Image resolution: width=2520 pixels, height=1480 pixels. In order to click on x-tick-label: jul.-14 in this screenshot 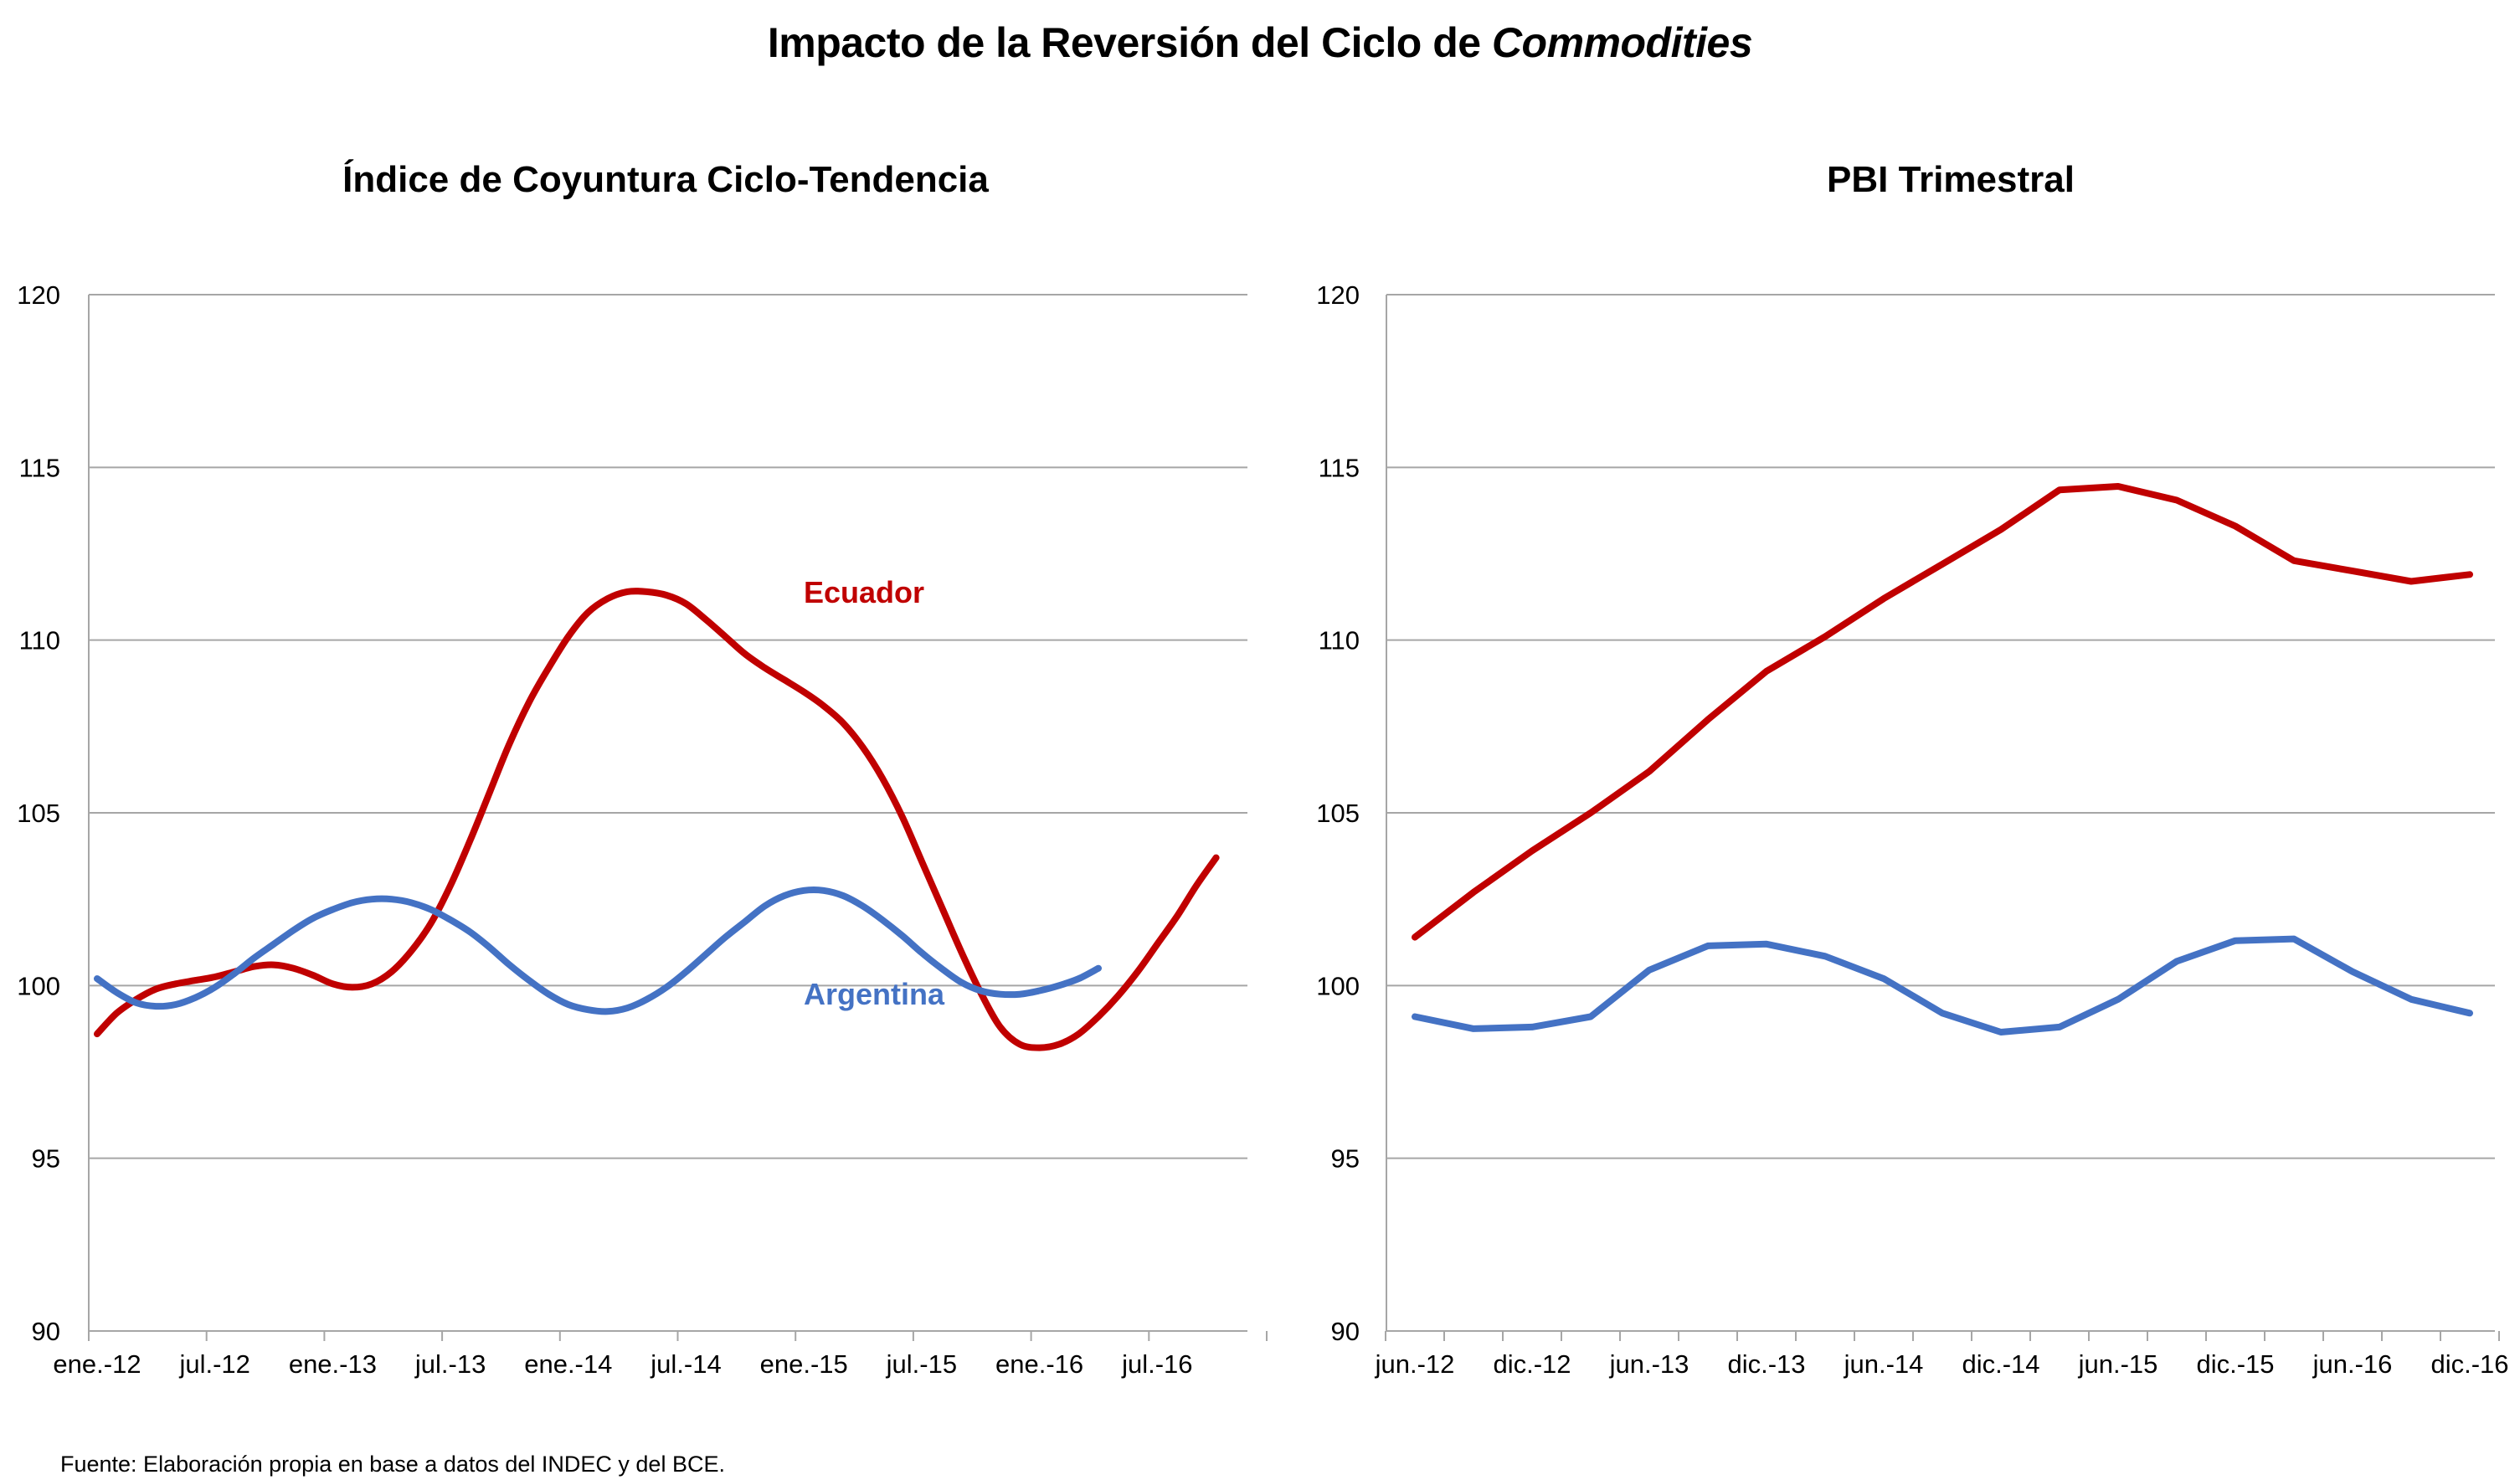, I will do `click(685, 1364)`.